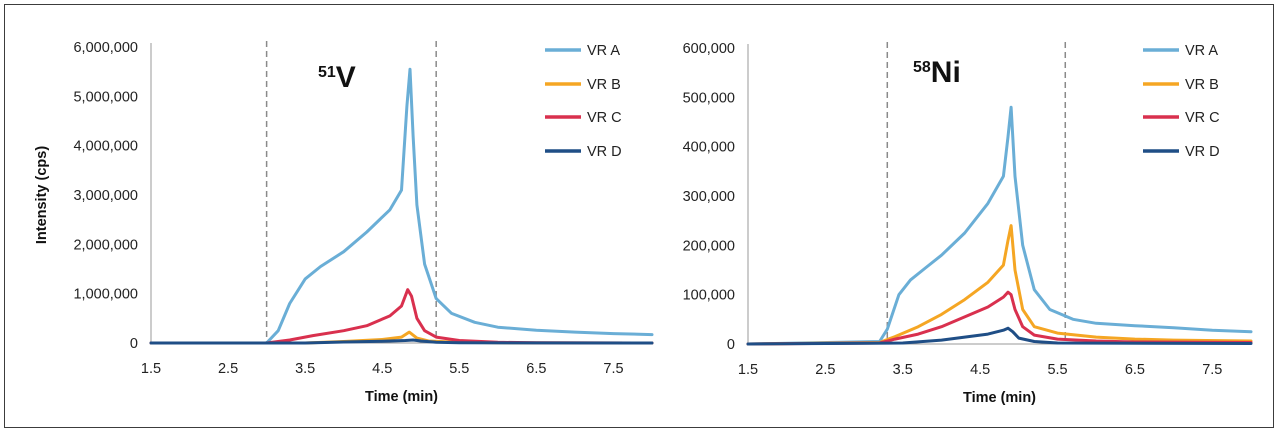 The image size is (1280, 434). Describe the element at coordinates (105, 245) in the screenshot. I see `y-tick-label: 2,000,000` at that location.